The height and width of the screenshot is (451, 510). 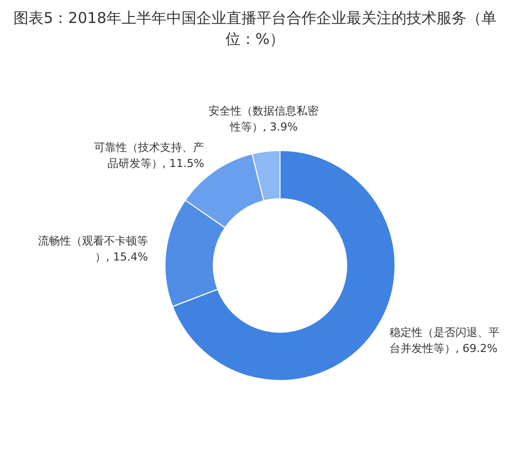 What do you see at coordinates (149, 155) in the screenshot?
I see `slice-label: 可靠性（技术支持、产品研发等）, 11.5%` at bounding box center [149, 155].